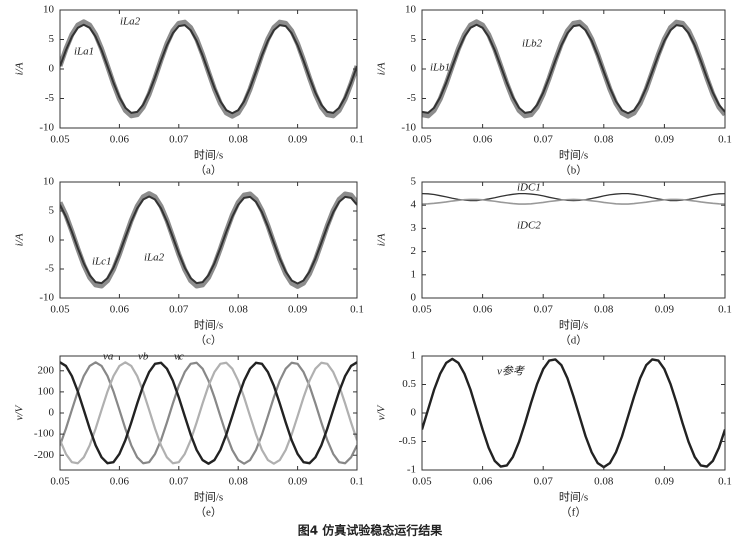 This screenshot has width=740, height=543. I want to click on panel-label: （e）, so click(208, 512).